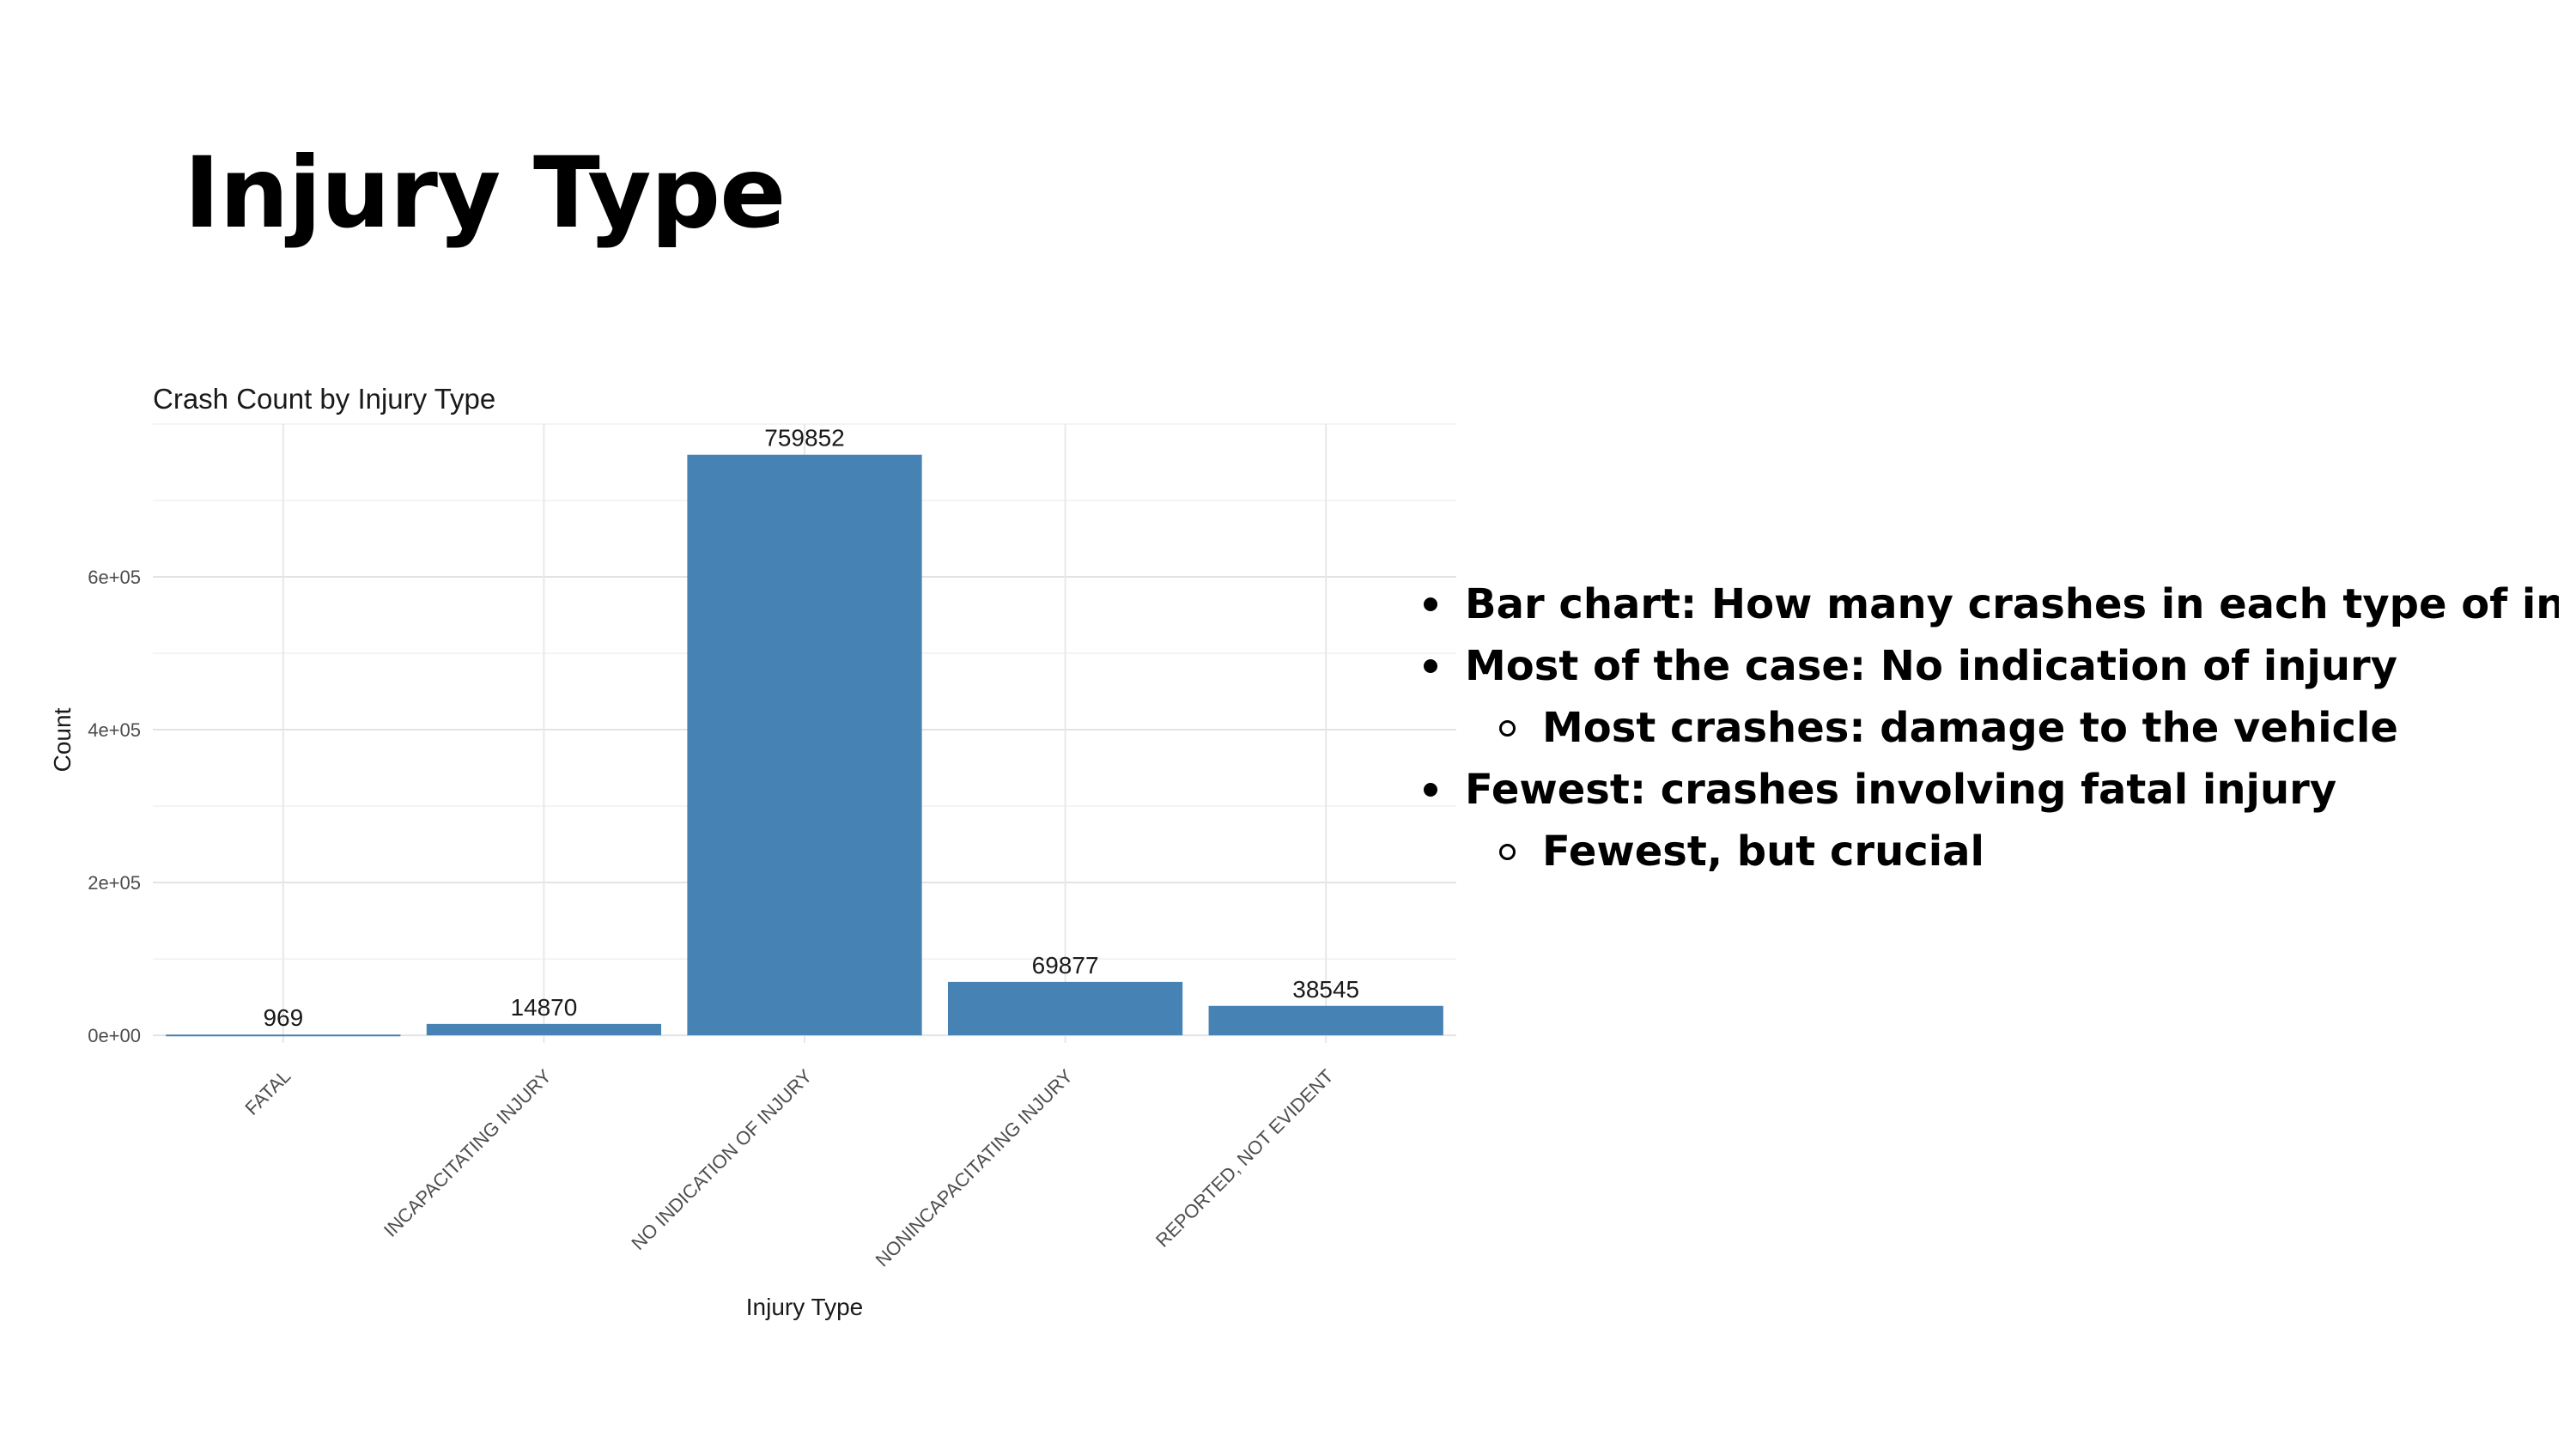  I want to click on sub-bullet-item: Fewest, but crucial, so click(1983, 851).